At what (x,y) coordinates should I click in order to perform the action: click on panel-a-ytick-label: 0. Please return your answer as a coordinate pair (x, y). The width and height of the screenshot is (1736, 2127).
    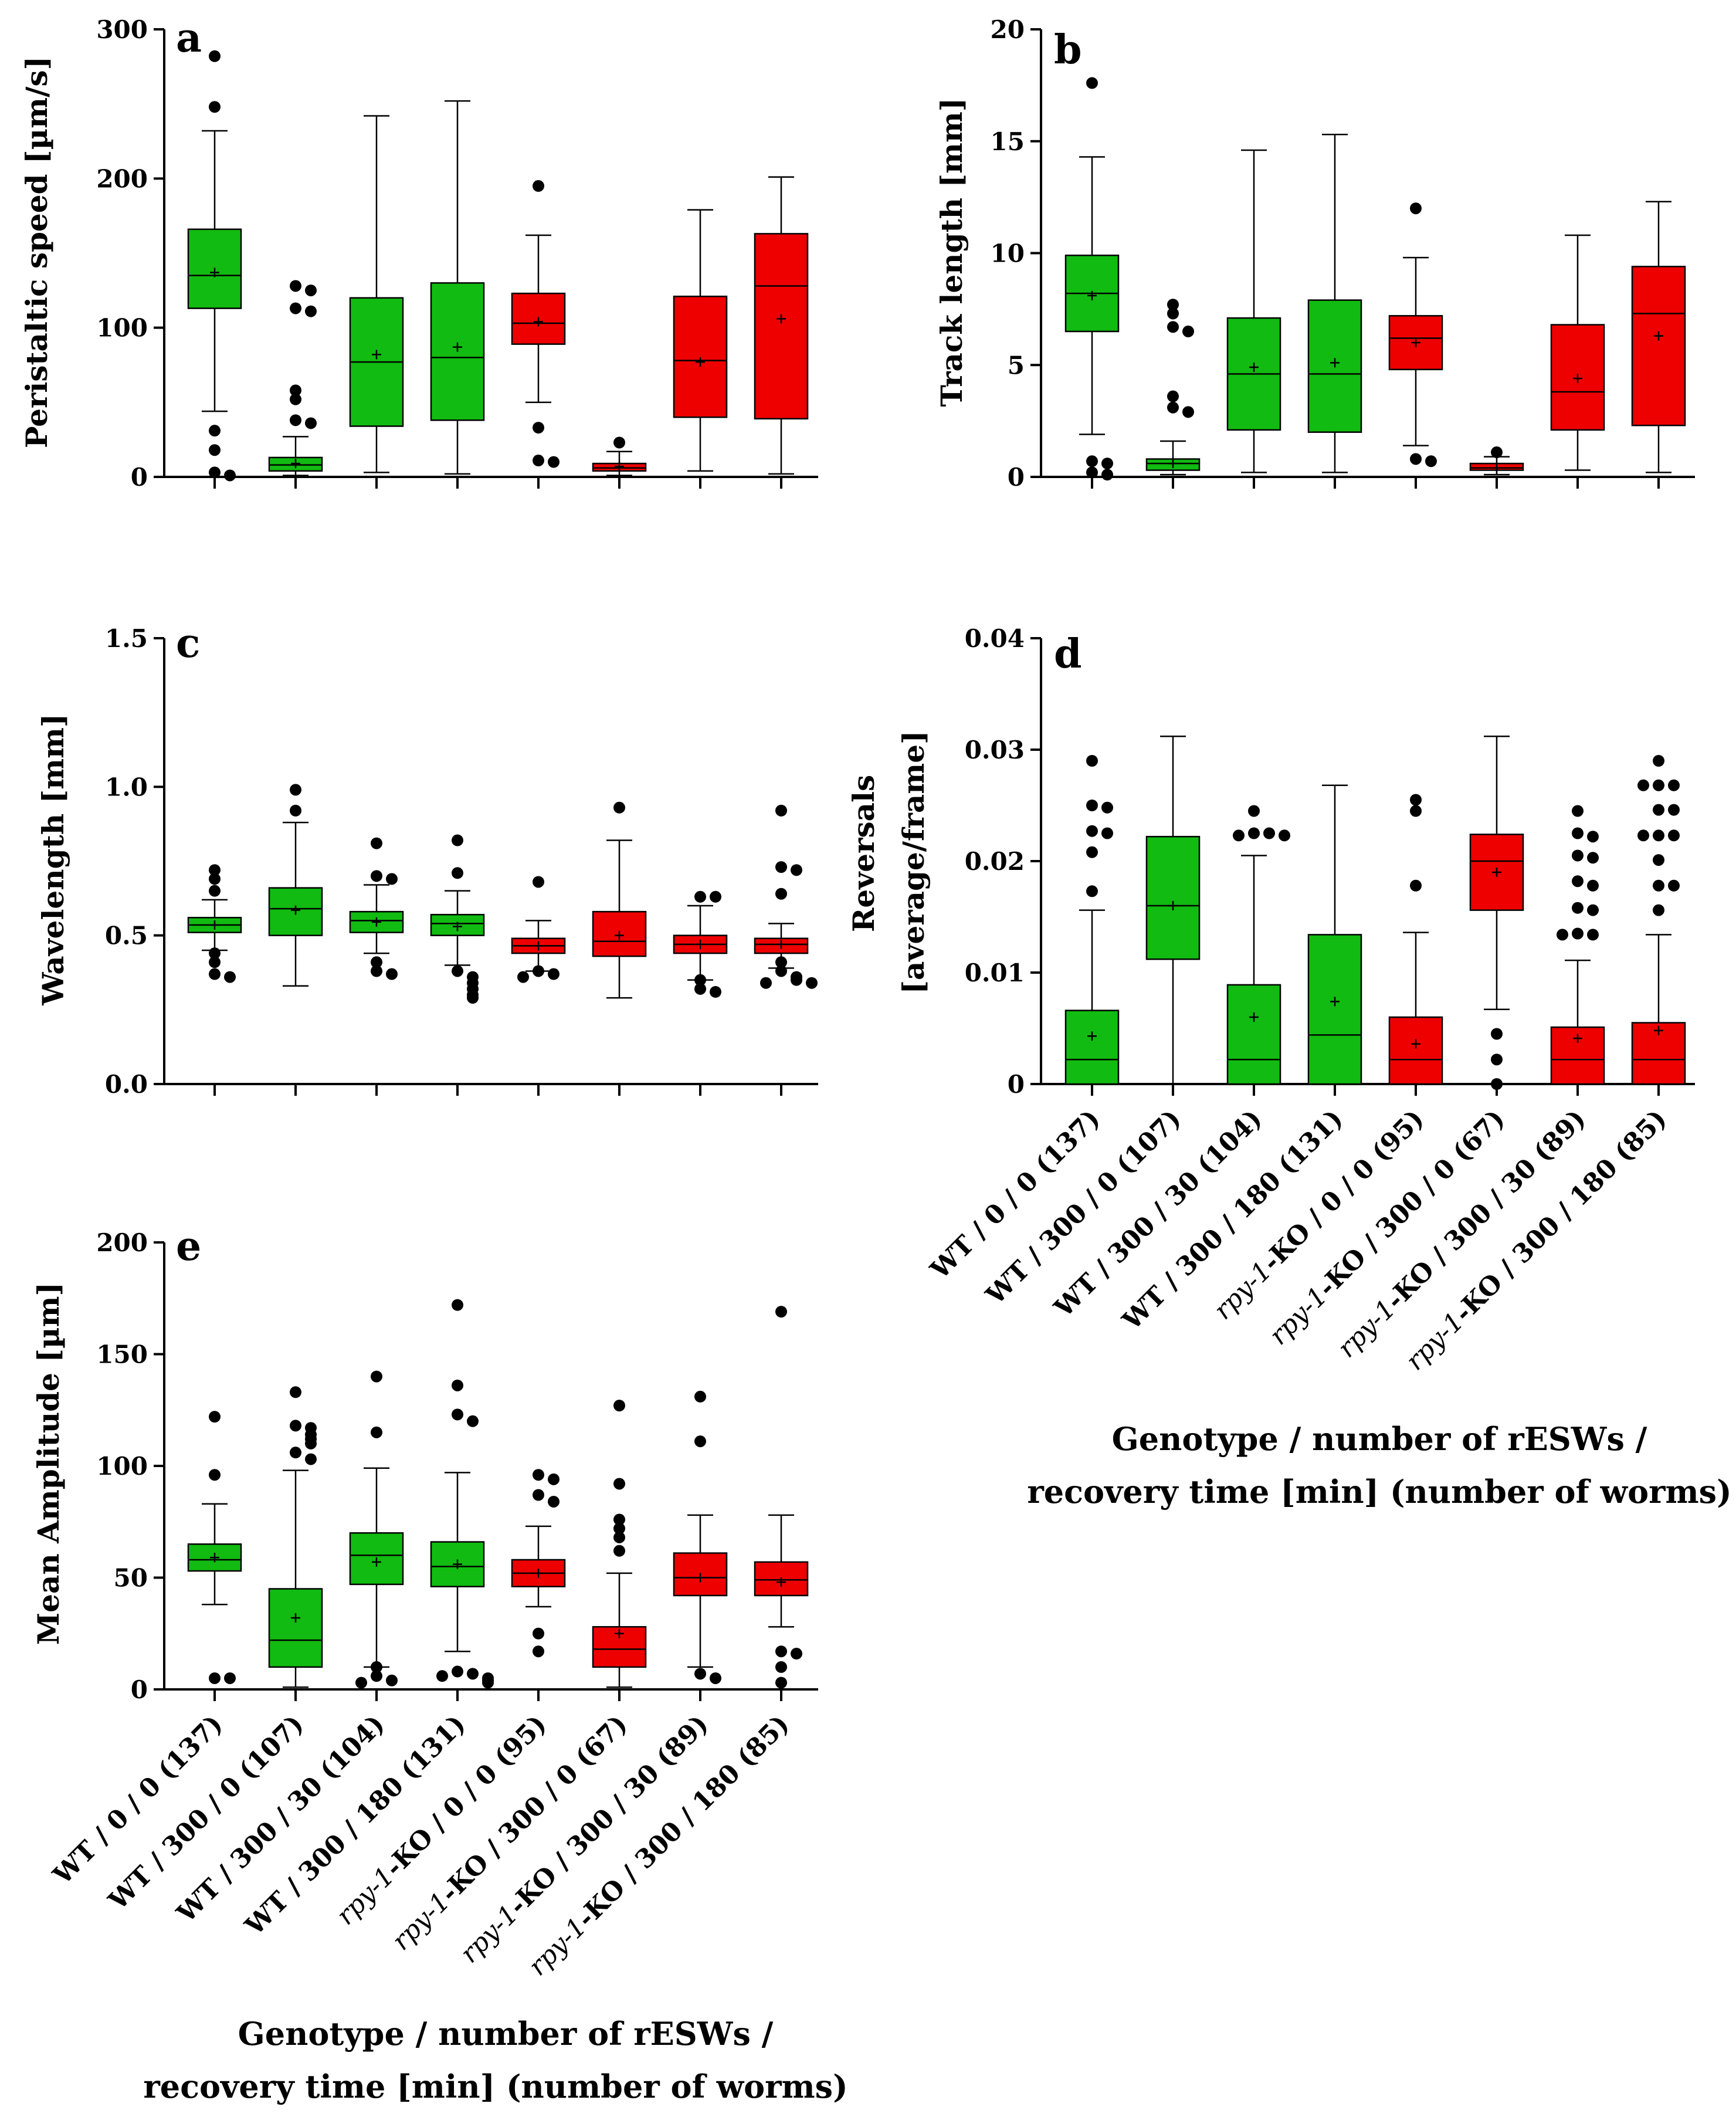
    Looking at the image, I should click on (139, 478).